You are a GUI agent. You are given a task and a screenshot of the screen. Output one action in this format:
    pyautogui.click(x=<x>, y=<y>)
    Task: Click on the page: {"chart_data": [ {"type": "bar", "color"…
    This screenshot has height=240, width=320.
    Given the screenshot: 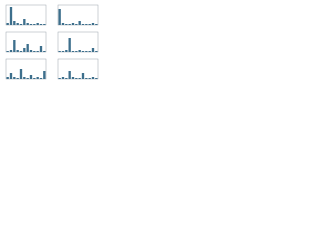 What is the action you would take?
    pyautogui.click(x=50, y=42)
    